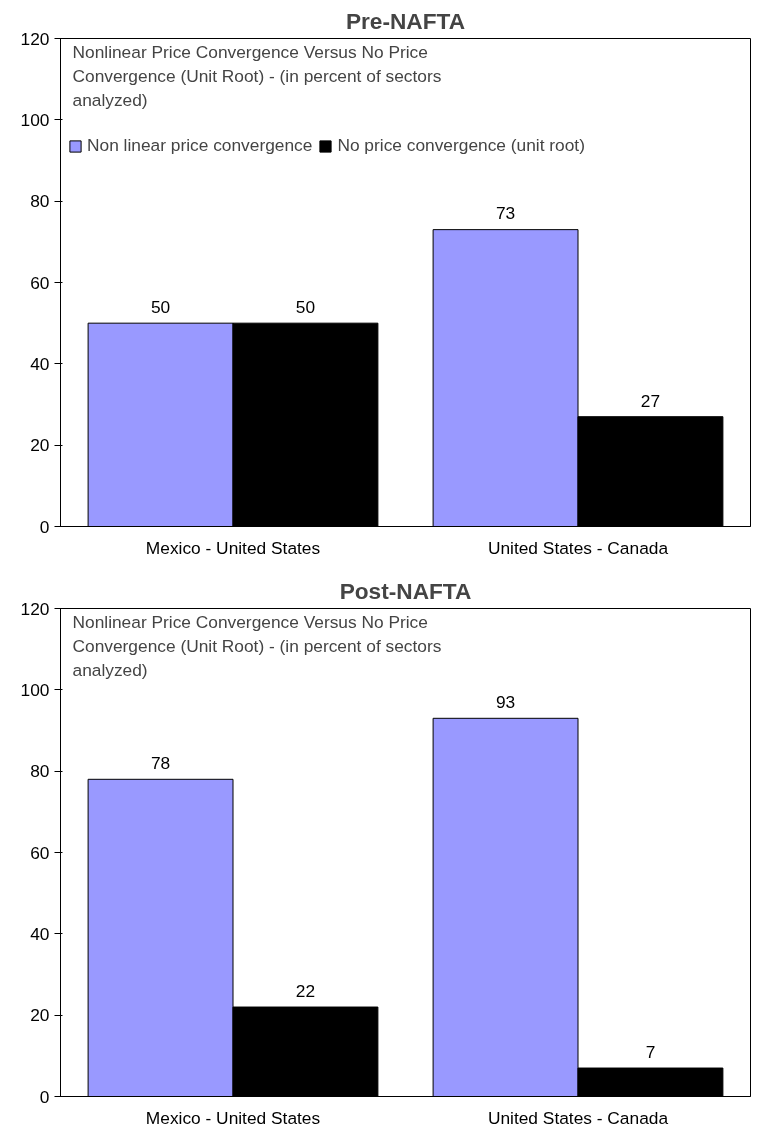 This screenshot has height=1141, width=767. Describe the element at coordinates (405, 590) in the screenshot. I see `chart-title: Post-NAFTA` at that location.